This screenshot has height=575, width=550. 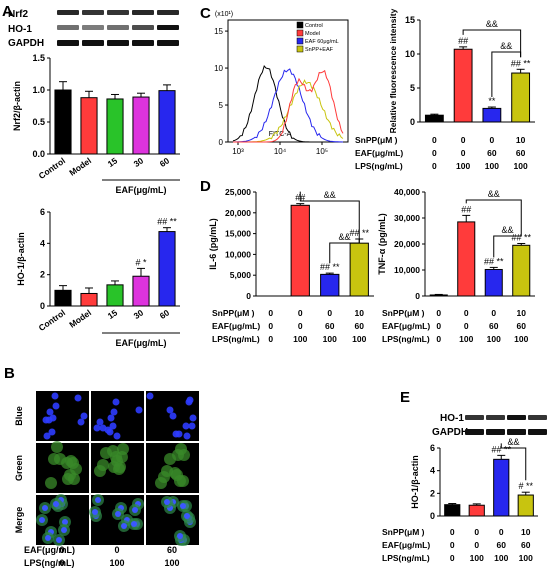 I want to click on y-tick-label: 0.0, so click(x=38, y=154).